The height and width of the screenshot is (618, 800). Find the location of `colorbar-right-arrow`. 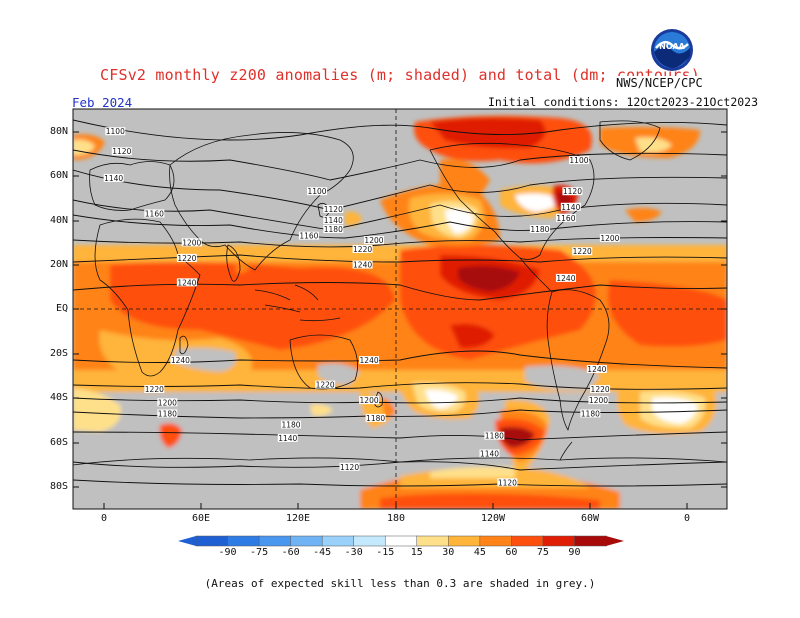

colorbar-right-arrow is located at coordinates (615, 541).